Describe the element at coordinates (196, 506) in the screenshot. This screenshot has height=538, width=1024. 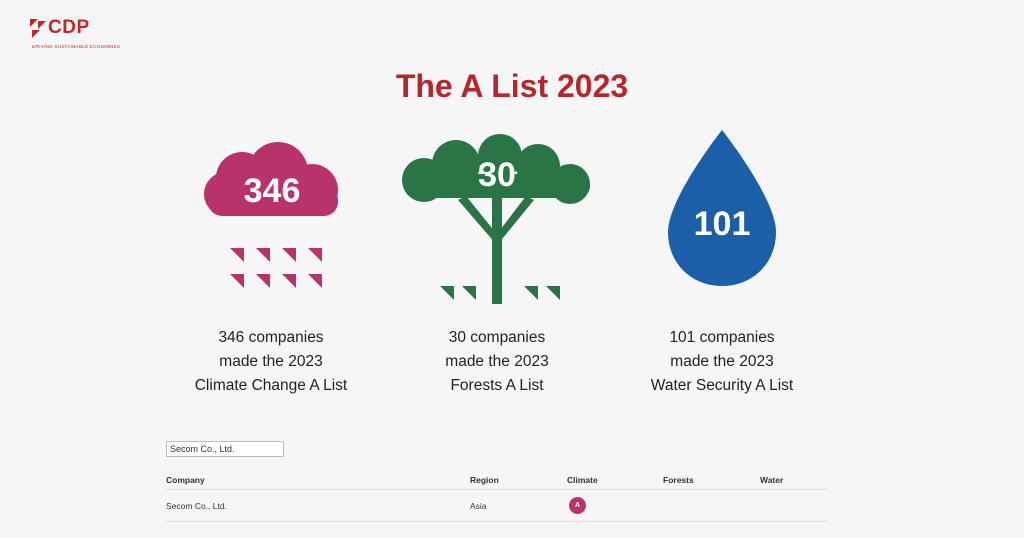
I see `cell-company: Secom Co., Ltd.` at that location.